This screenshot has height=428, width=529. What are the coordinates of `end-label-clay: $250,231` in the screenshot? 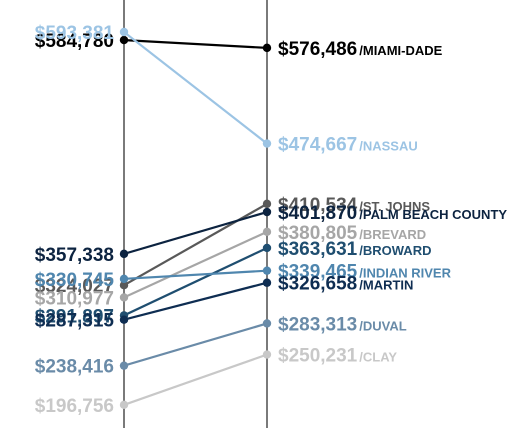 It's located at (318, 356).